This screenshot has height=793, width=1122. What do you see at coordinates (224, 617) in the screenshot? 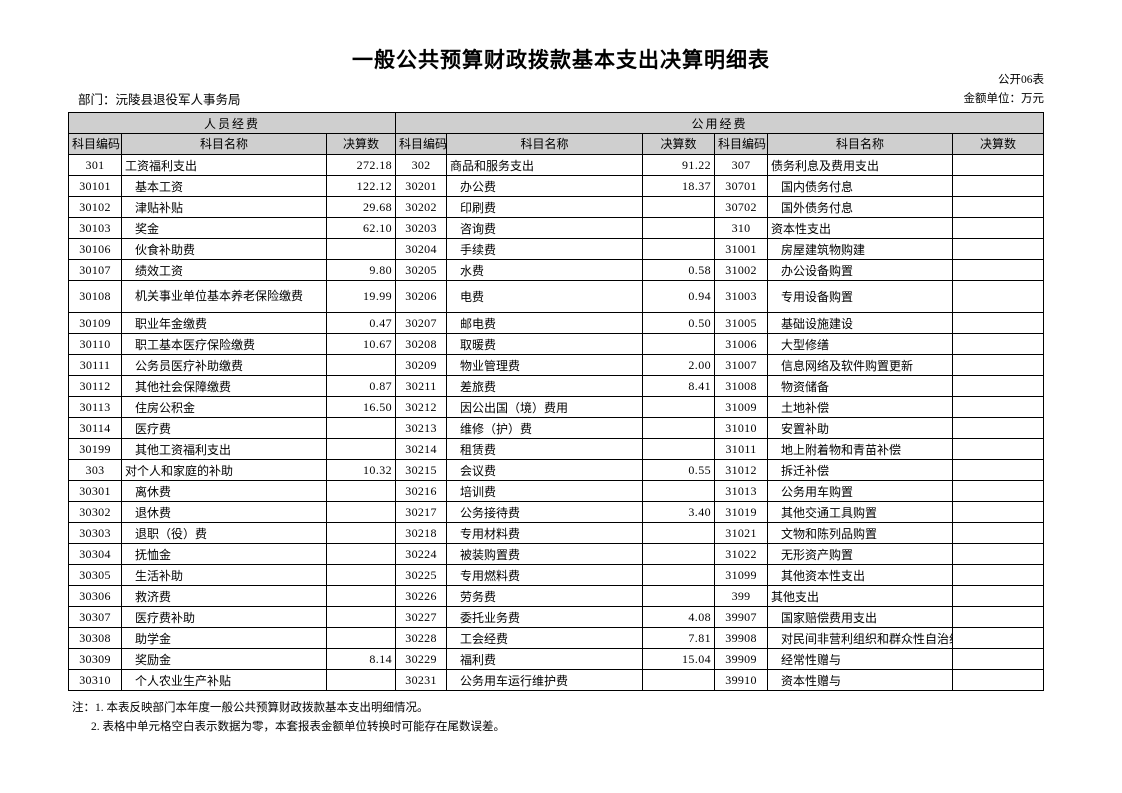
I see `cell-subject-name: 医疗费补助` at bounding box center [224, 617].